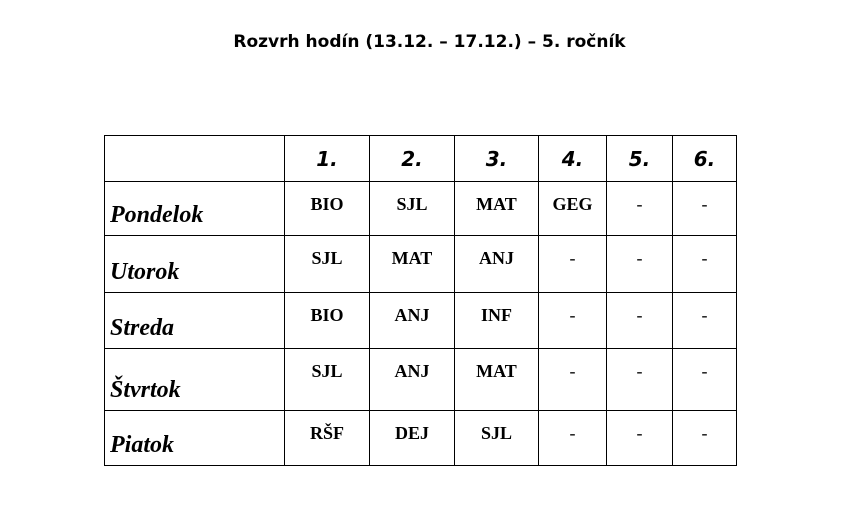 The image size is (859, 525). I want to click on period-header: 2., so click(412, 158).